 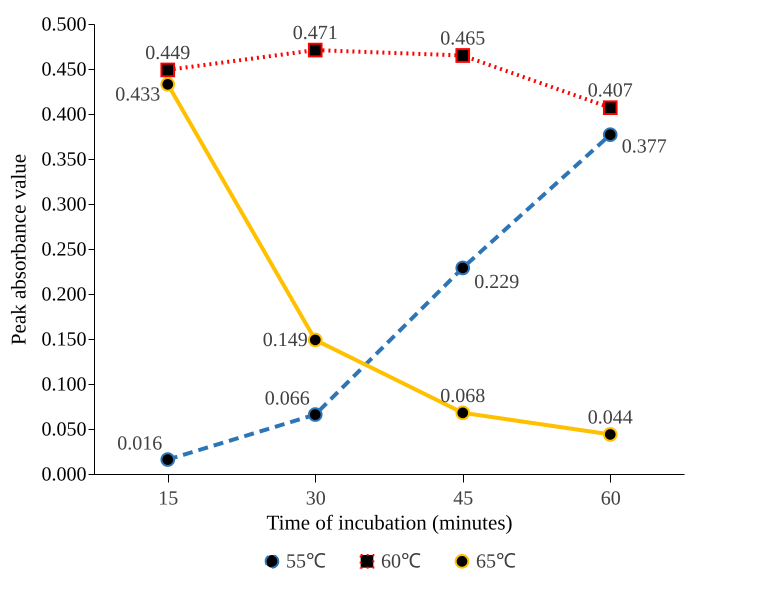 What do you see at coordinates (463, 39) in the screenshot?
I see `data-label: 0.465` at bounding box center [463, 39].